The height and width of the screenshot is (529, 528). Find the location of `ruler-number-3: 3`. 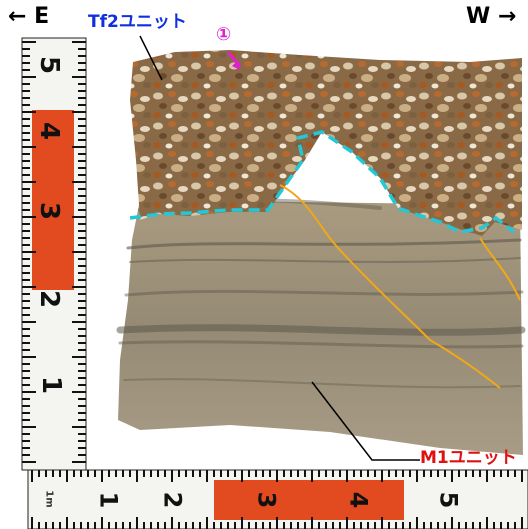

ruler-number-3: 3 is located at coordinates (49, 211).